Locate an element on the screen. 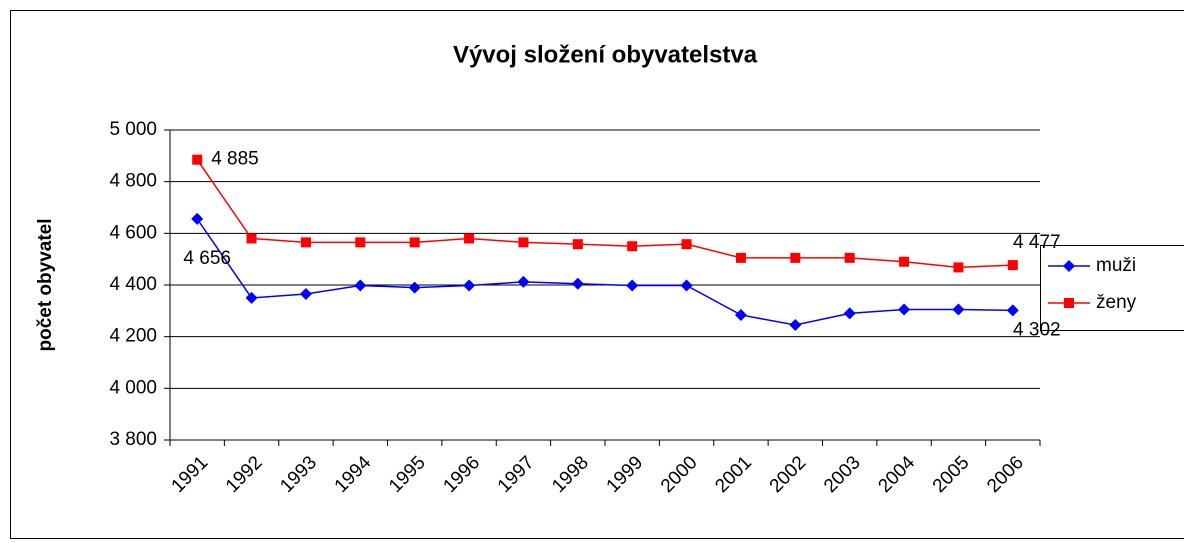  y-tick-label: 4 200 is located at coordinates (133, 336).